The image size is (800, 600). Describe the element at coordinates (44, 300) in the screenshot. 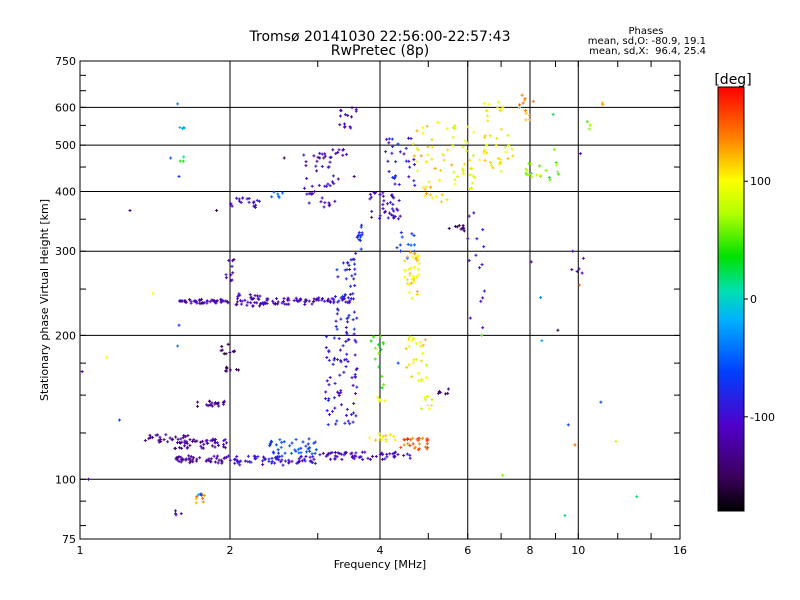

I see `y-axis-label: Stationary phase Virtual Height [km]` at that location.